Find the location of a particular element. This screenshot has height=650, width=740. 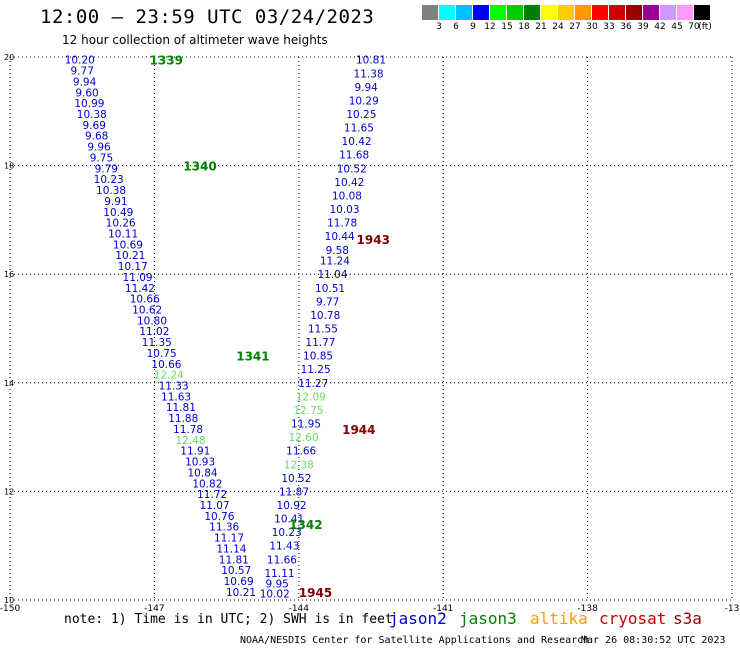

legend-label: (ft) is located at coordinates (705, 27).